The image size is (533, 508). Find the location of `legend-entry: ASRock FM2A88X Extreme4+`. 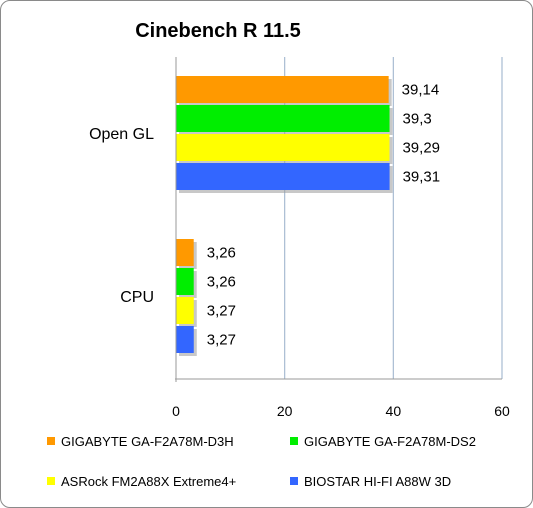

legend-entry: ASRock FM2A88X Extreme4+ is located at coordinates (148, 481).